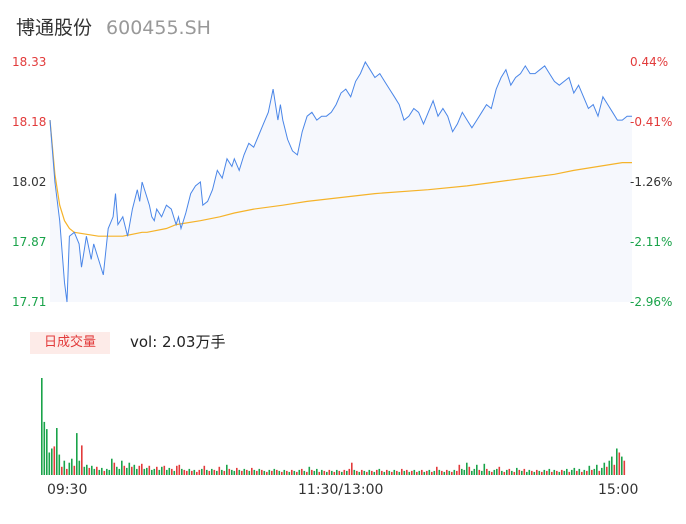  What do you see at coordinates (29, 182) in the screenshot?
I see `y-left-tick-2: 18.02` at bounding box center [29, 182].